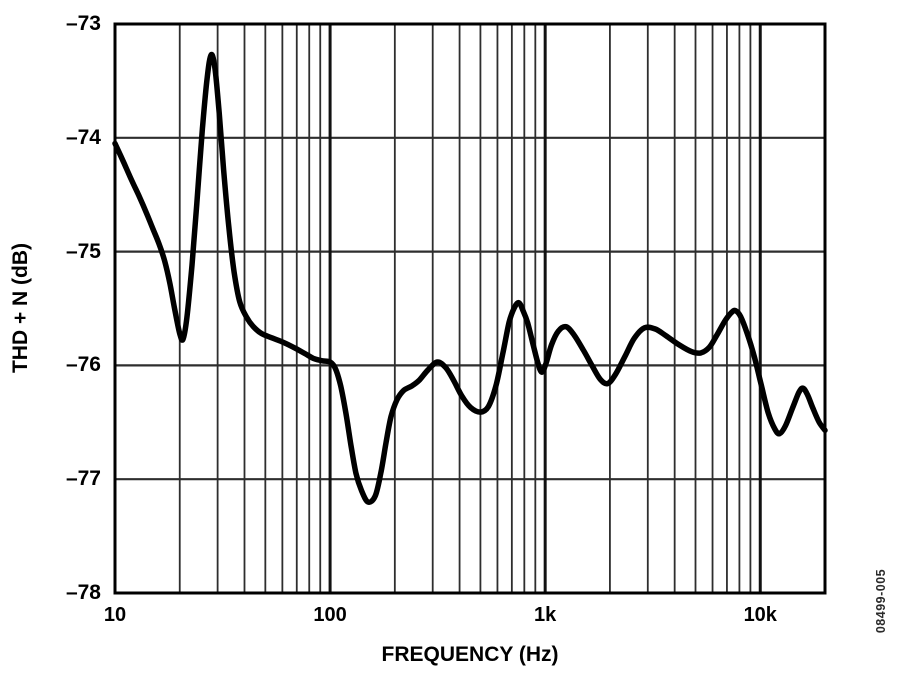 The image size is (900, 681). I want to click on x-tick-label: 10, so click(115, 615).